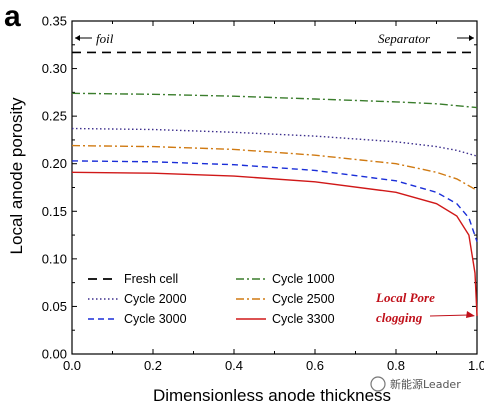 This screenshot has width=484, height=407. What do you see at coordinates (378, 384) in the screenshot?
I see `watermark-icon` at bounding box center [378, 384].